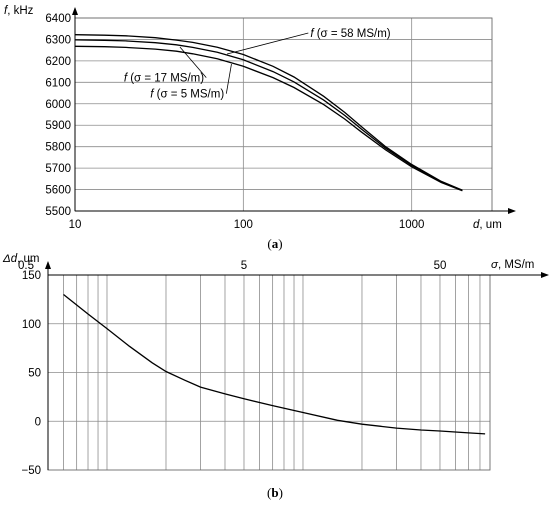 This screenshot has height=507, width=550. I want to click on chart-a-y-axis-var: f, so click(6, 11).